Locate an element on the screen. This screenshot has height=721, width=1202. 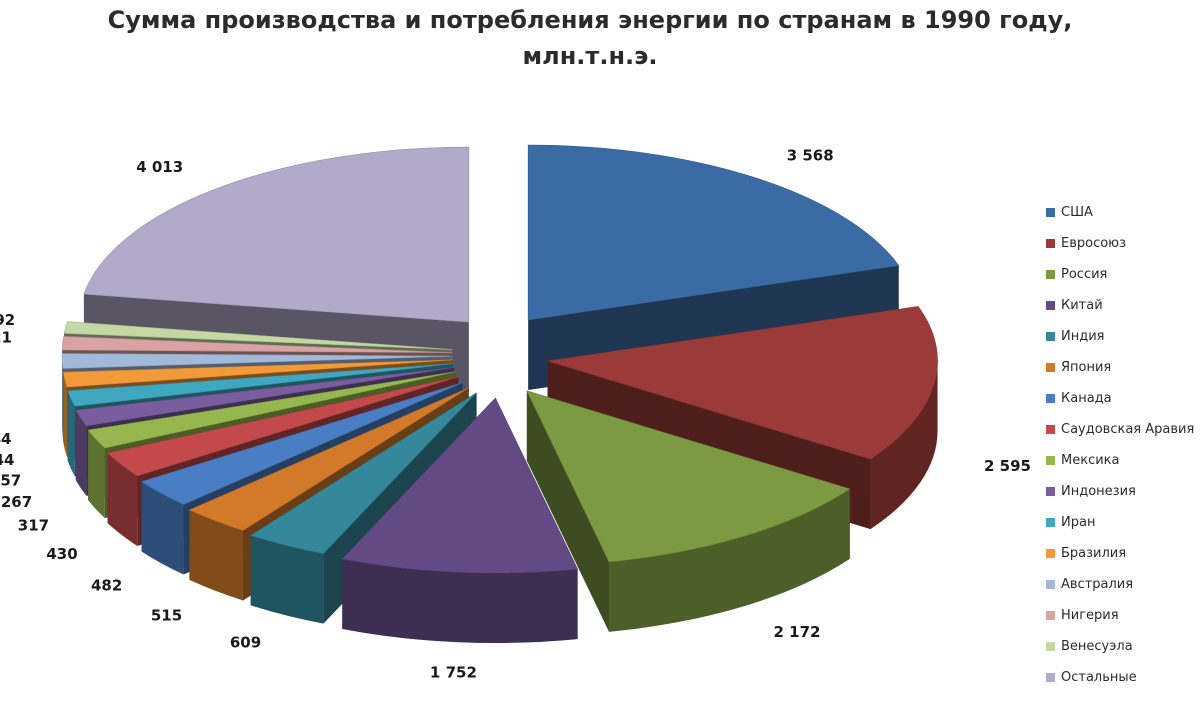
legend-entry-13: Нигерия is located at coordinates (1120, 615).